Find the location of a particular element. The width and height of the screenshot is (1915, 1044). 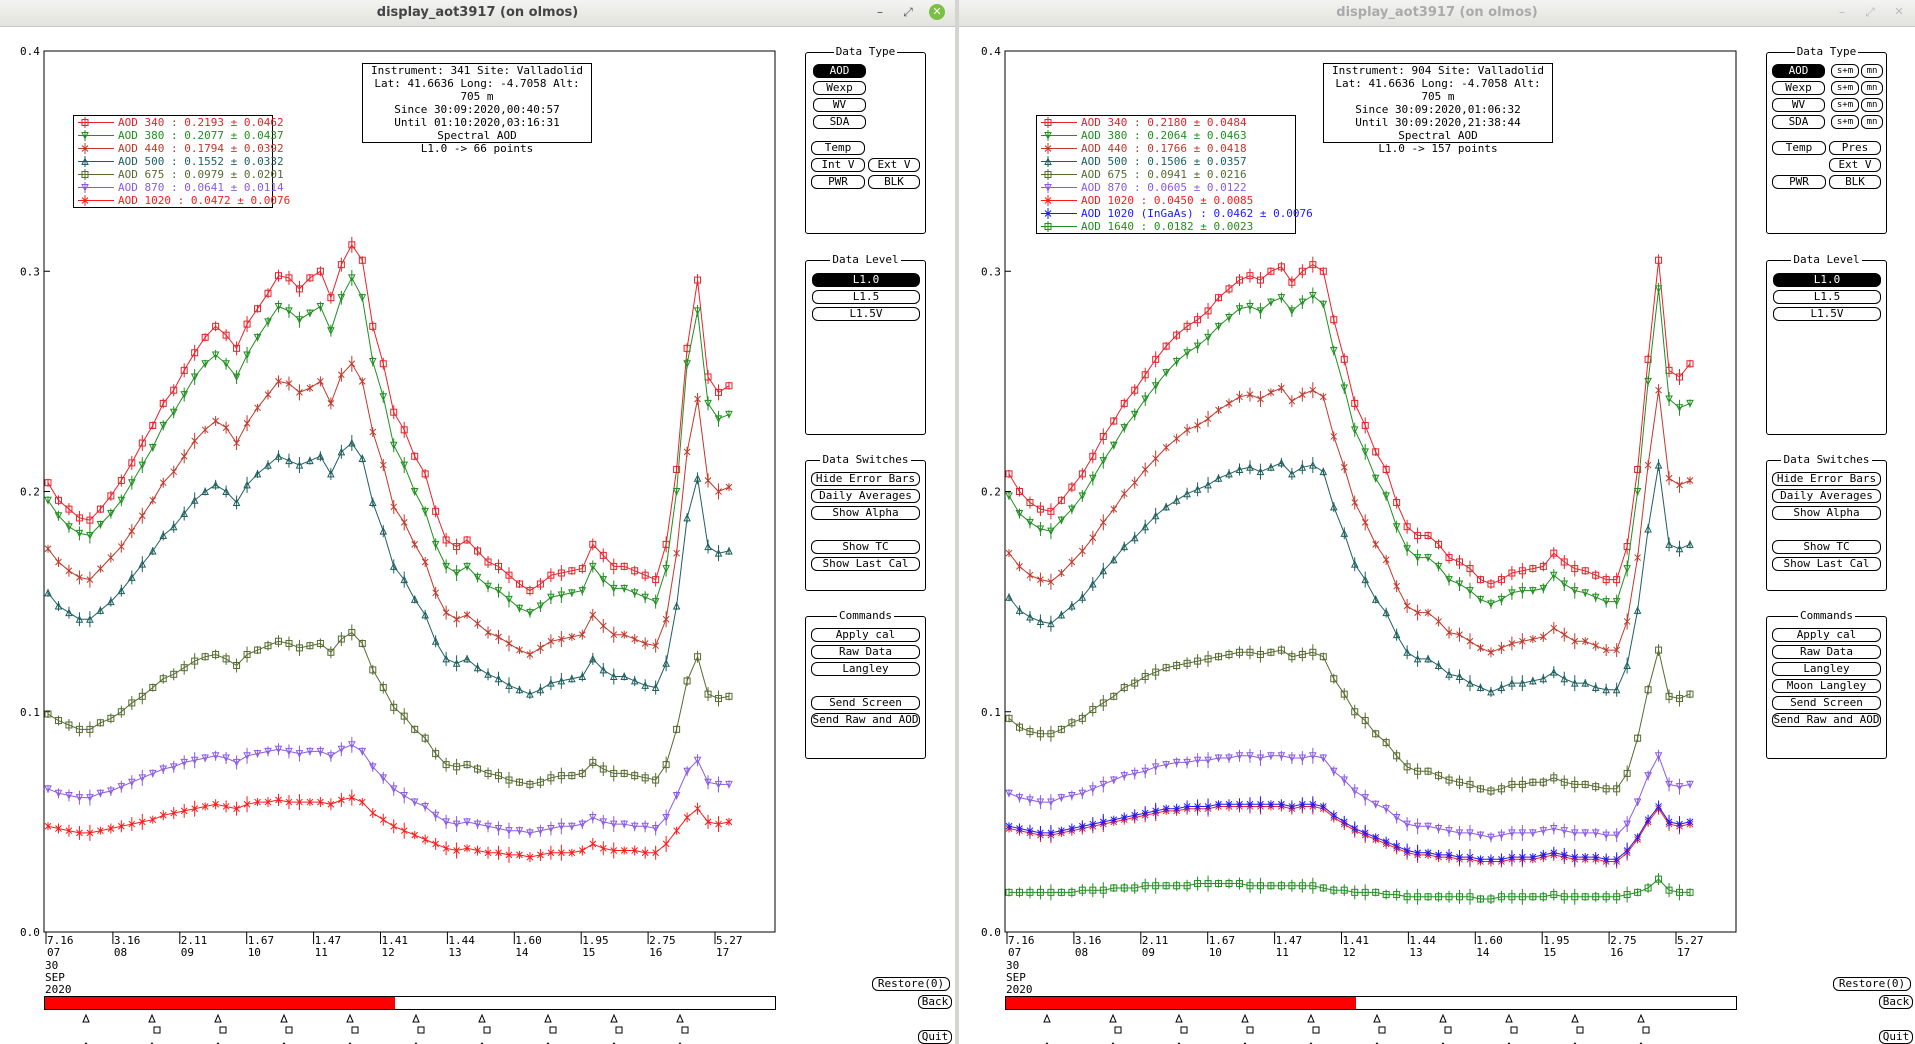

x-tick-label: 13 is located at coordinates (1415, 952).